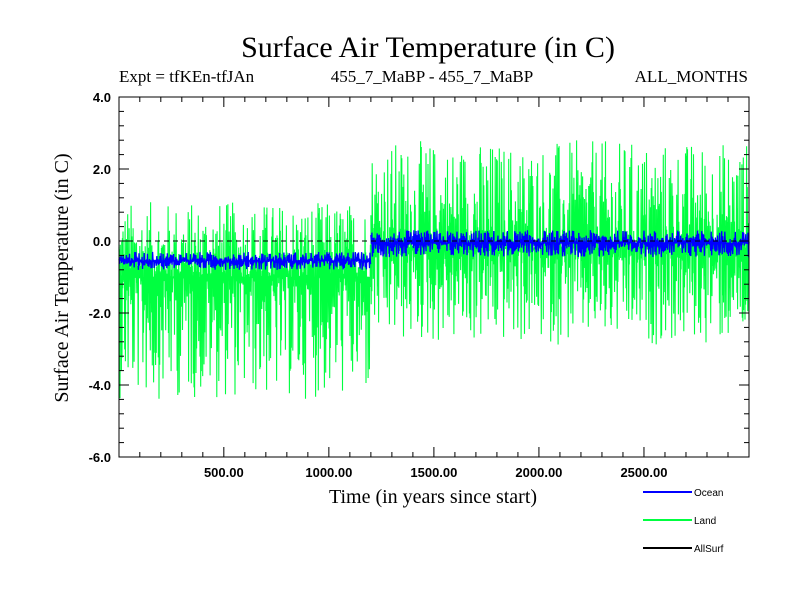  Describe the element at coordinates (187, 76) in the screenshot. I see `subtitle-left: Expt = tfKEn-tfJAn` at that location.